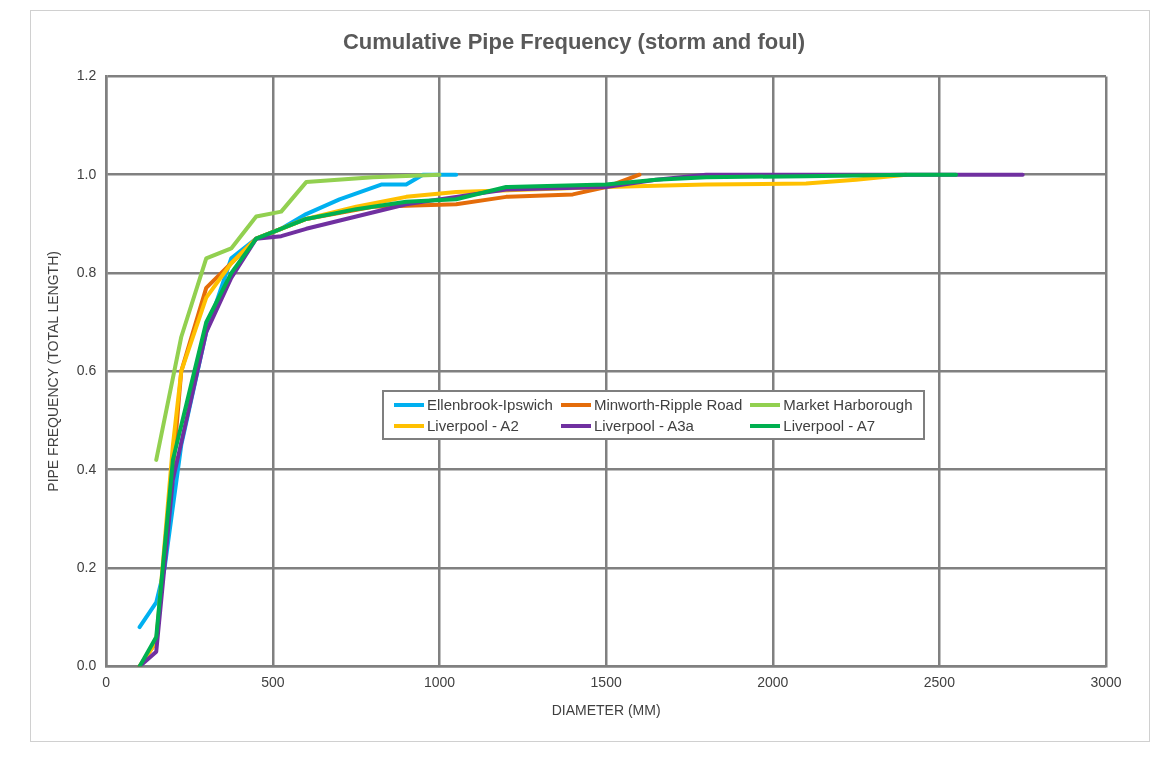  What do you see at coordinates (490, 404) in the screenshot?
I see `legend-label: Ellenbrook-Ipswich` at bounding box center [490, 404].